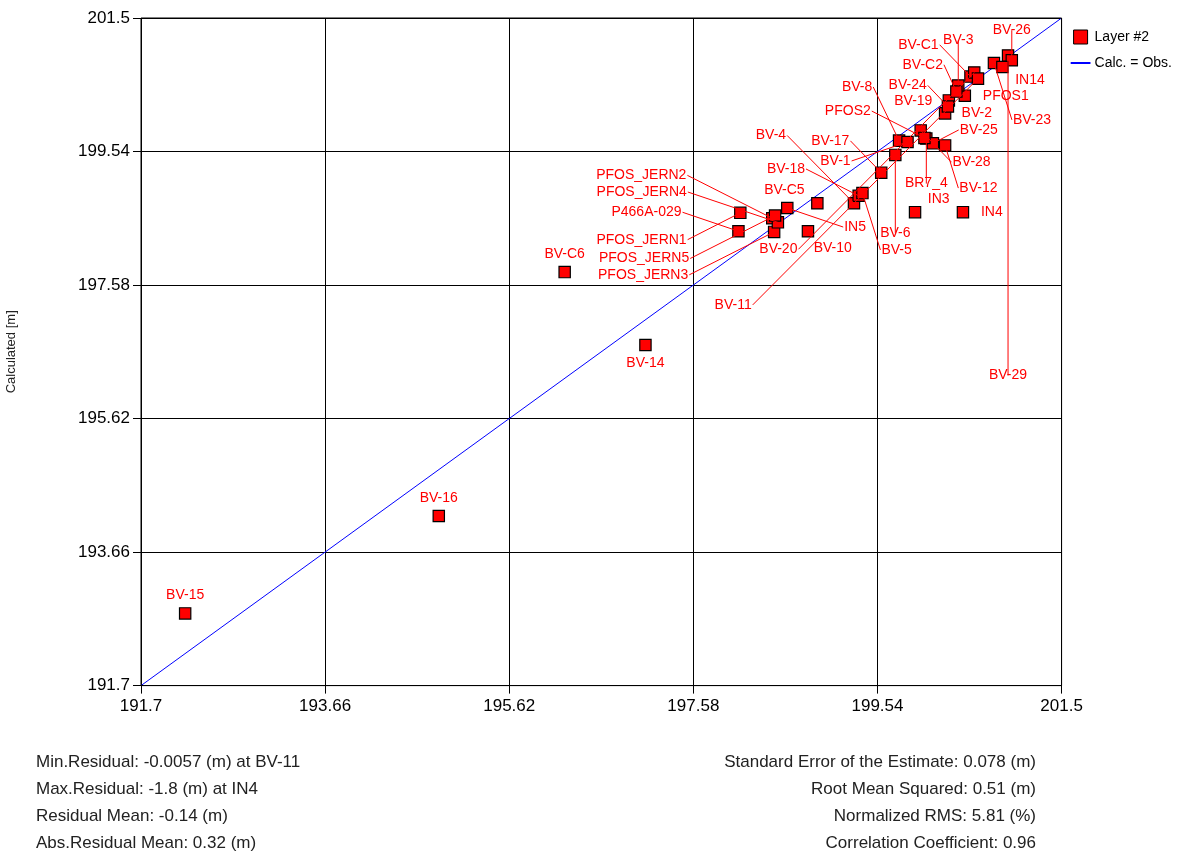 The image size is (1190, 854). Describe the element at coordinates (971, 161) in the screenshot. I see `annotation: BV-28` at that location.